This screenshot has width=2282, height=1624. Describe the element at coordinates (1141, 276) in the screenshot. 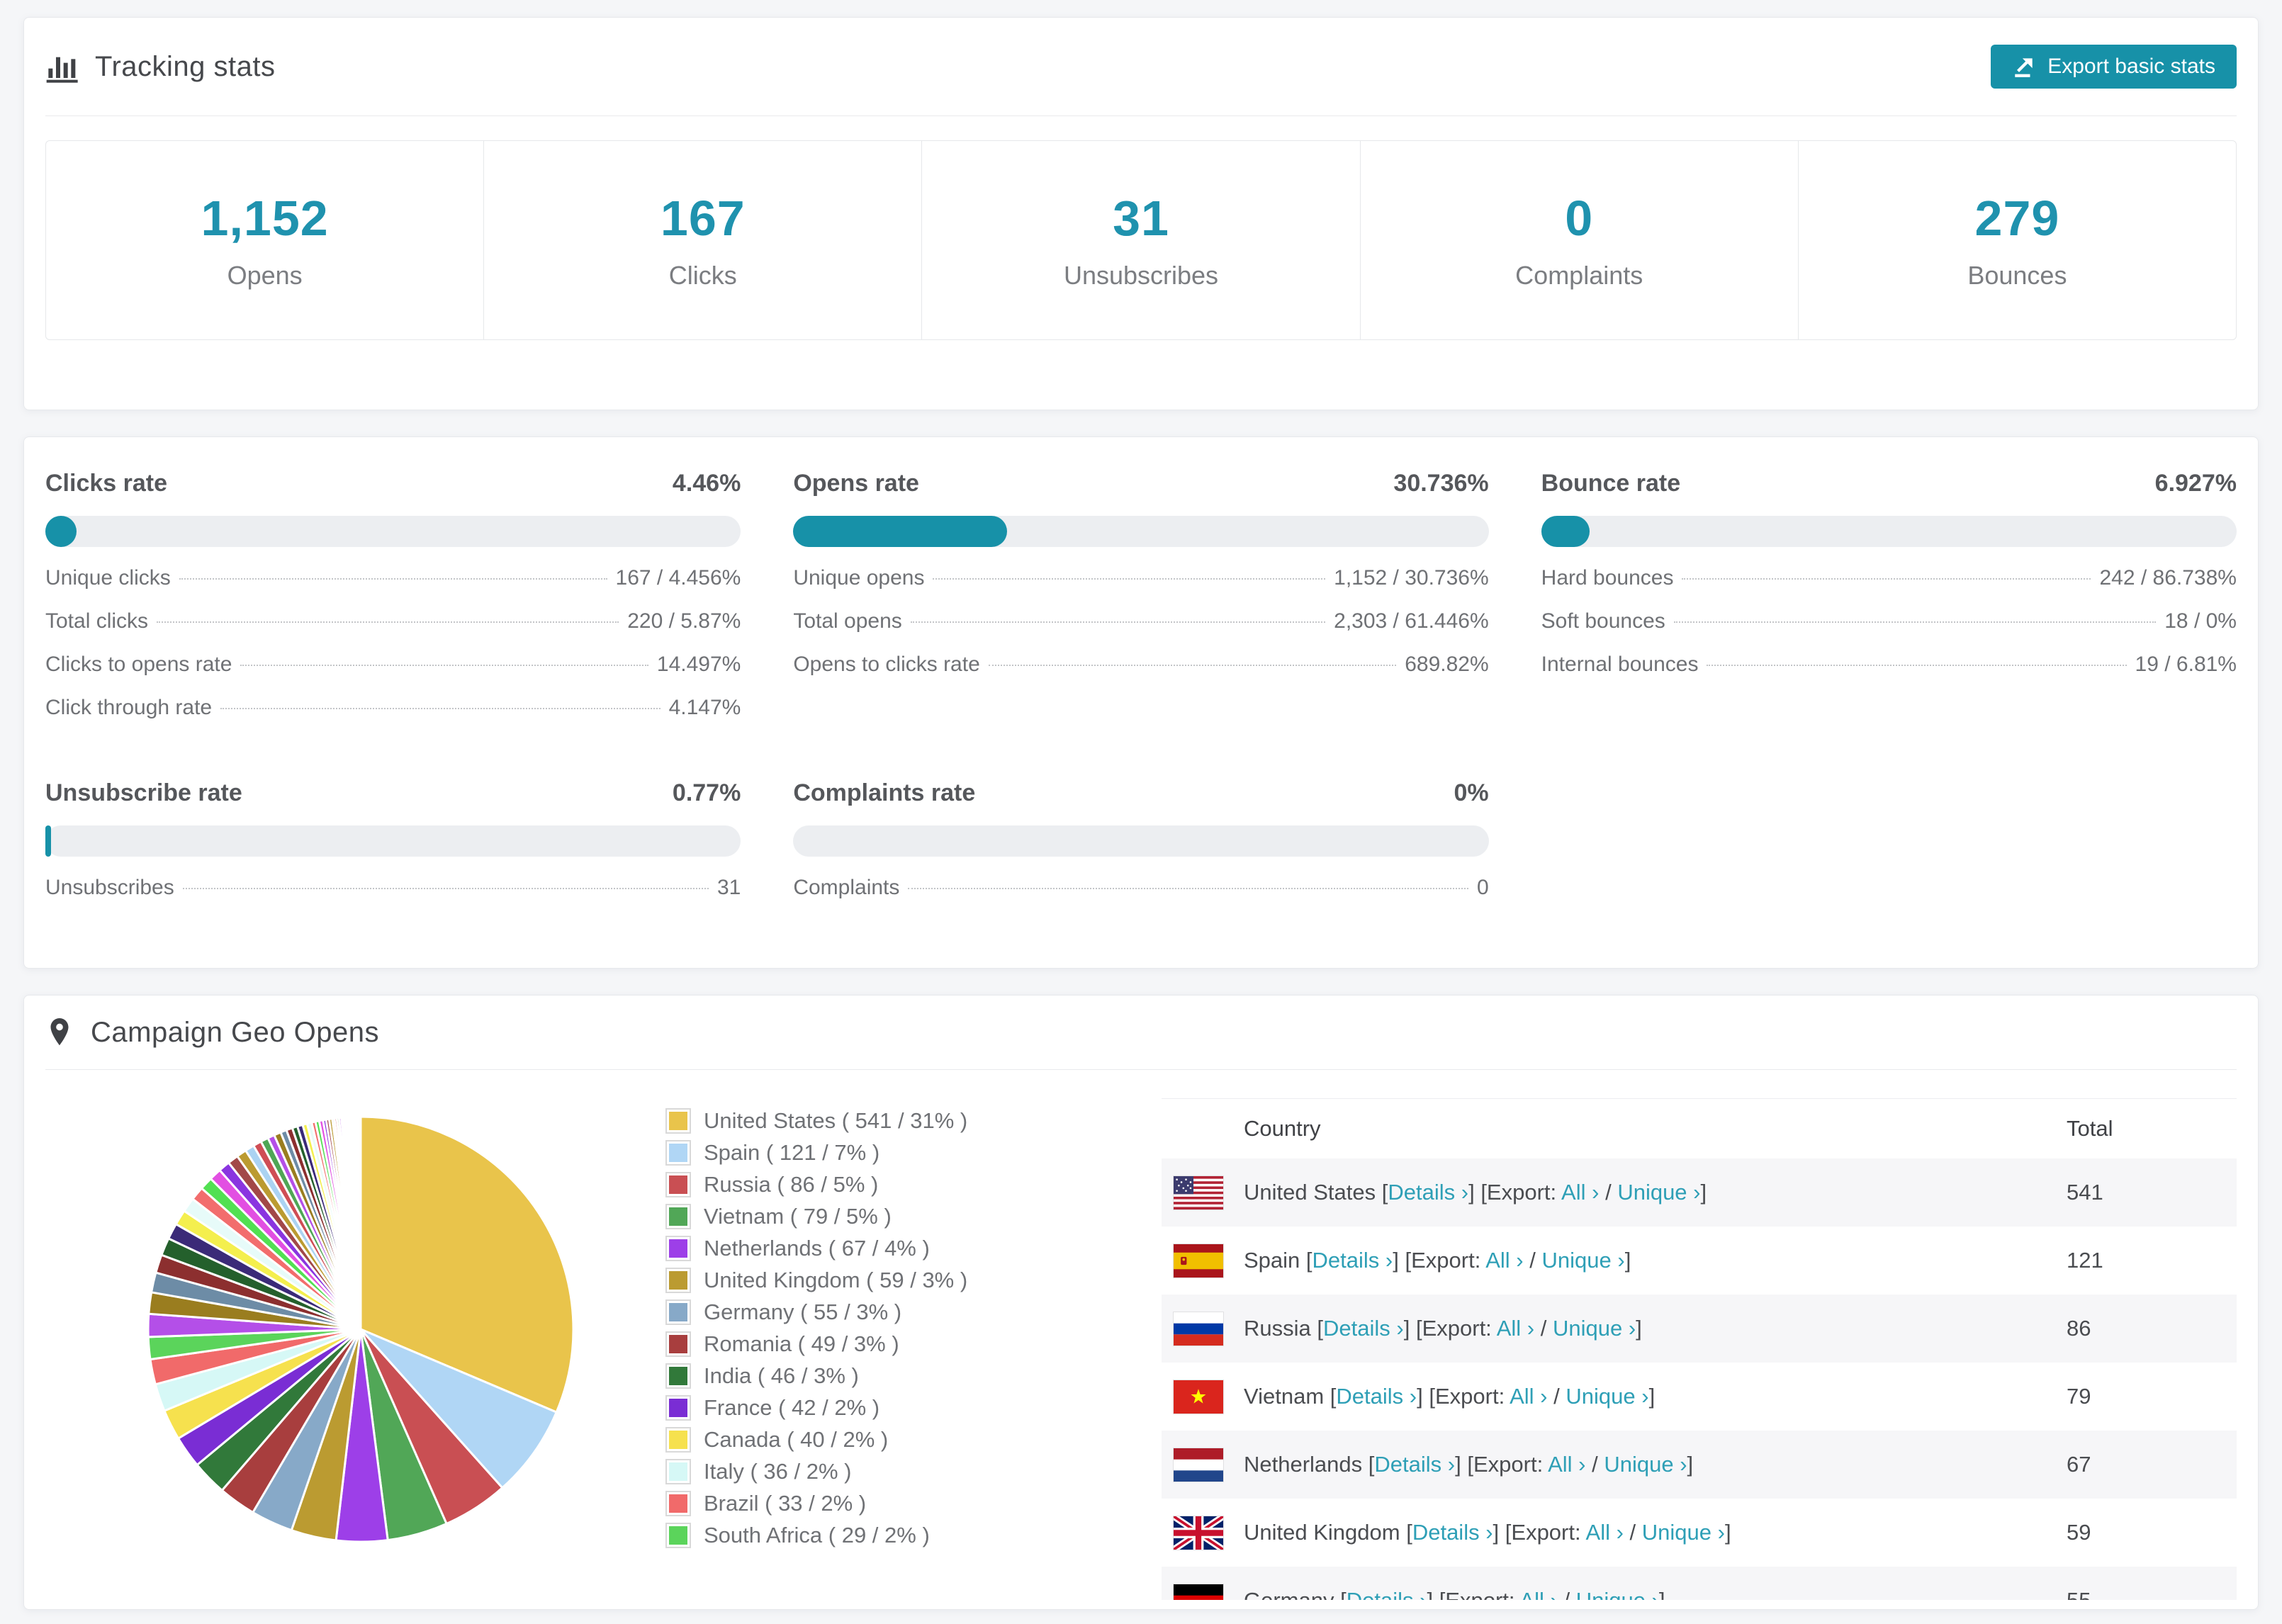

I see `stat-label: Unsubscribes` at that location.